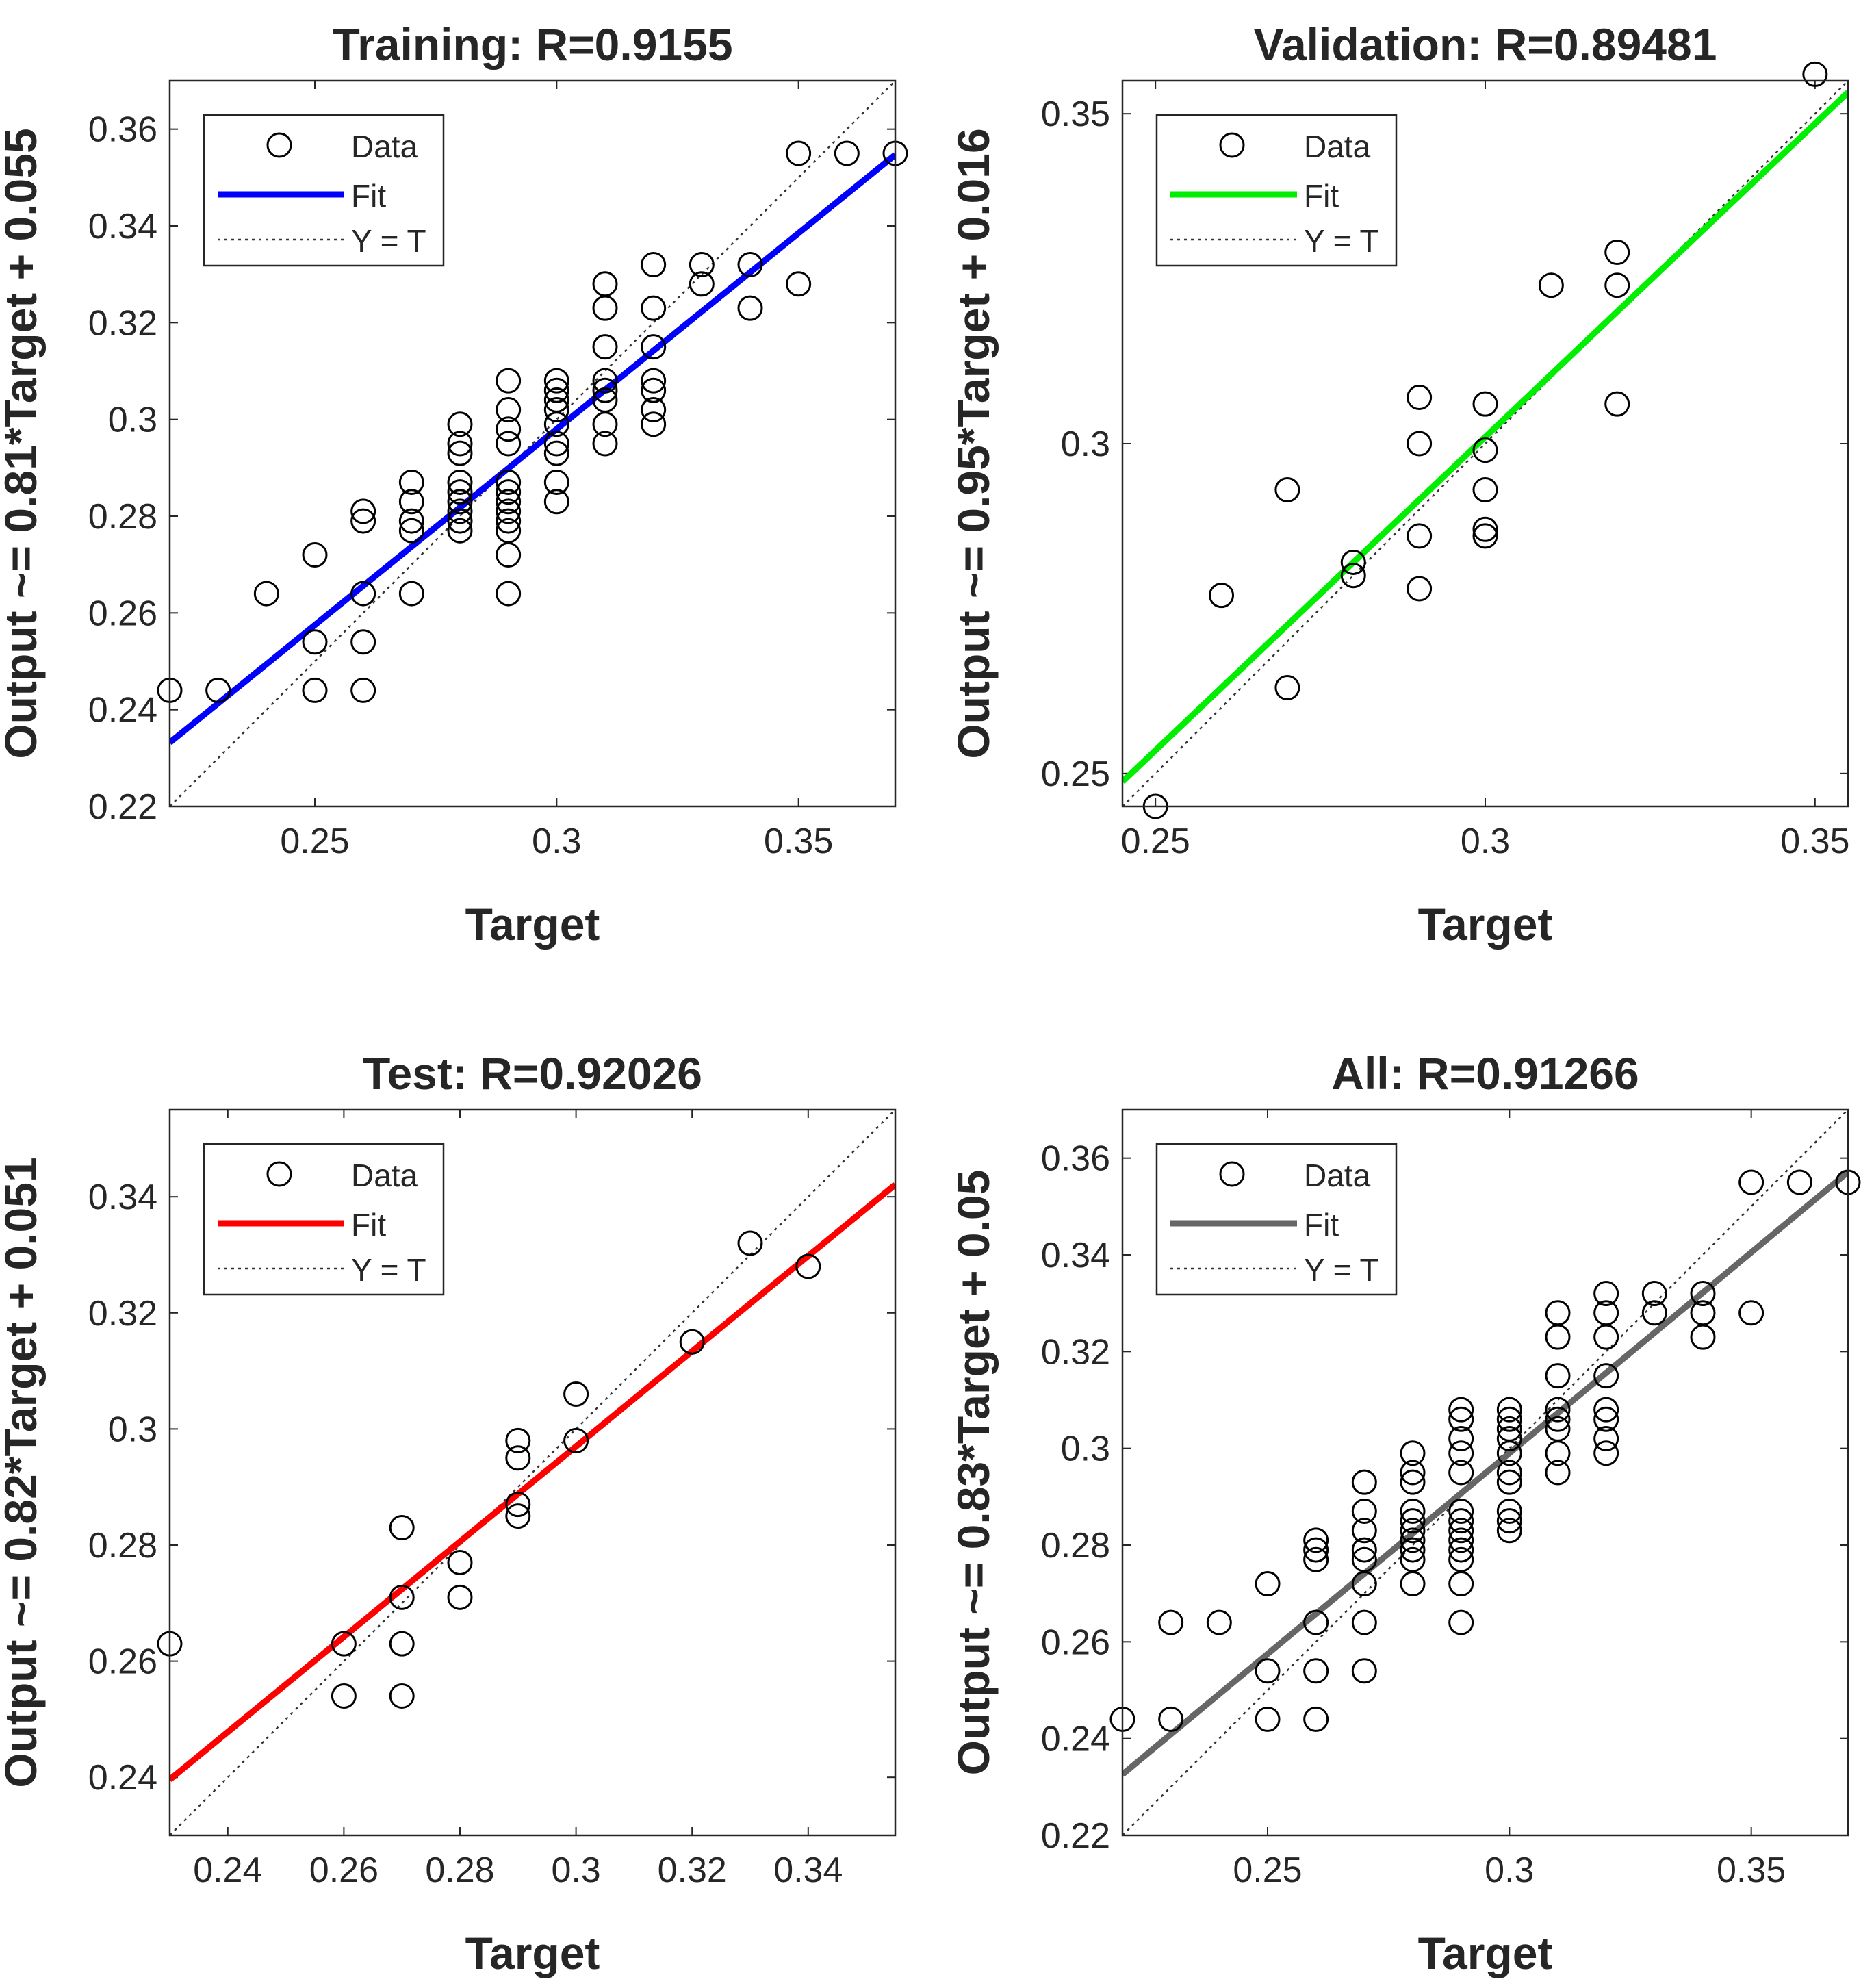 The height and width of the screenshot is (1988, 1874). What do you see at coordinates (343, 1870) in the screenshot?
I see `test-xtick-label: 0.26` at bounding box center [343, 1870].